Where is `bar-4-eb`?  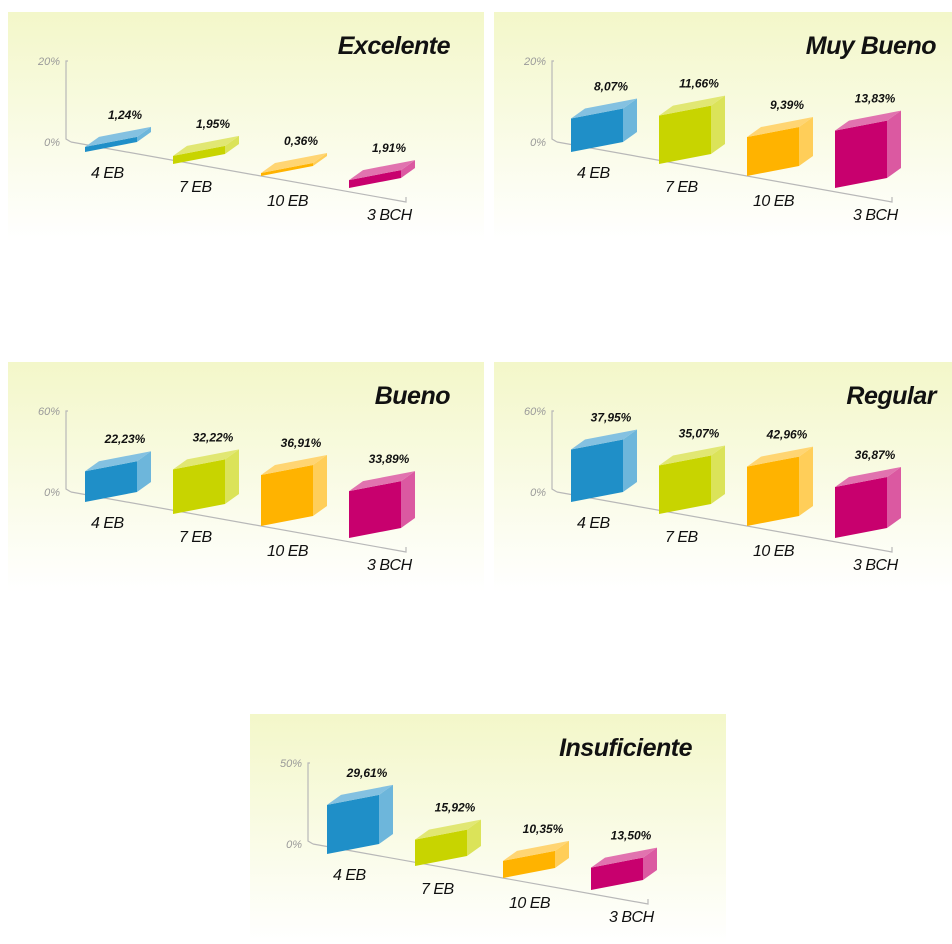
bar-4-eb is located at coordinates (118, 476).